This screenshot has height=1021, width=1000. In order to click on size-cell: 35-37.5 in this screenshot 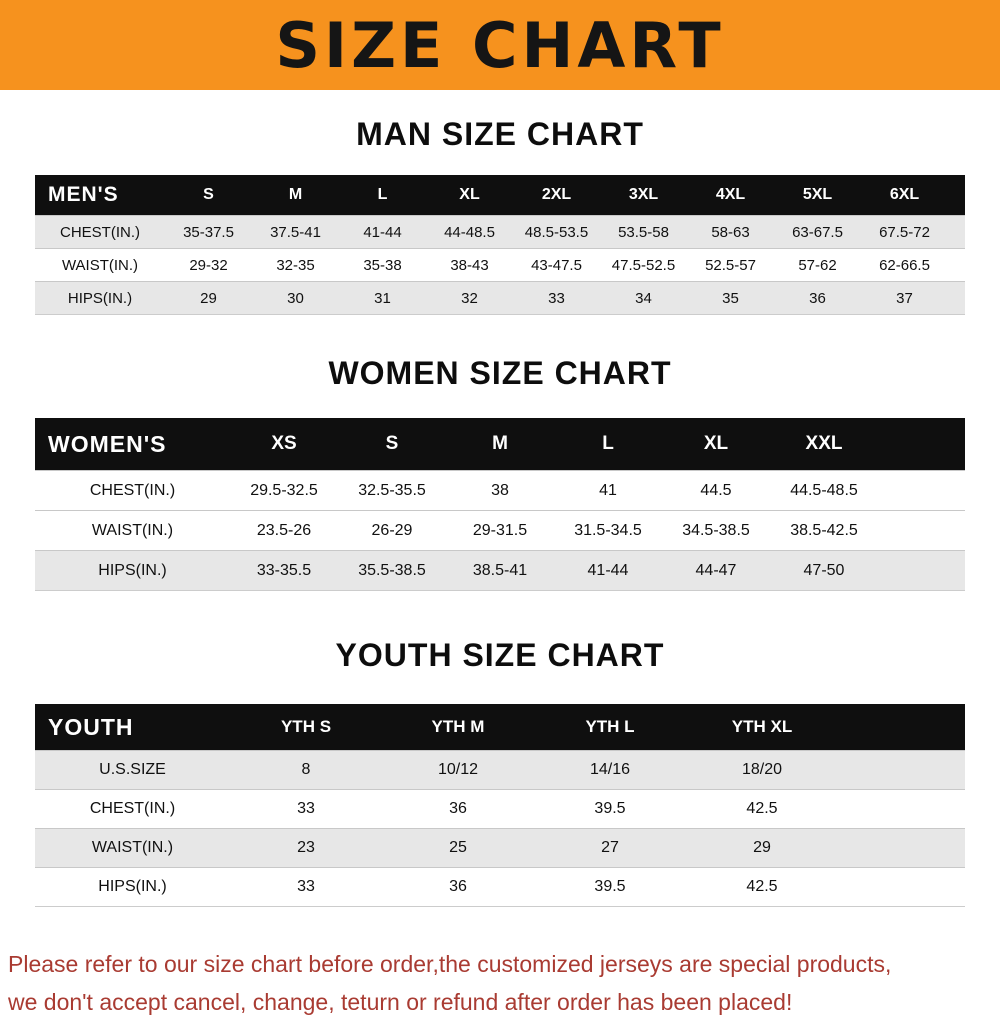, I will do `click(208, 232)`.